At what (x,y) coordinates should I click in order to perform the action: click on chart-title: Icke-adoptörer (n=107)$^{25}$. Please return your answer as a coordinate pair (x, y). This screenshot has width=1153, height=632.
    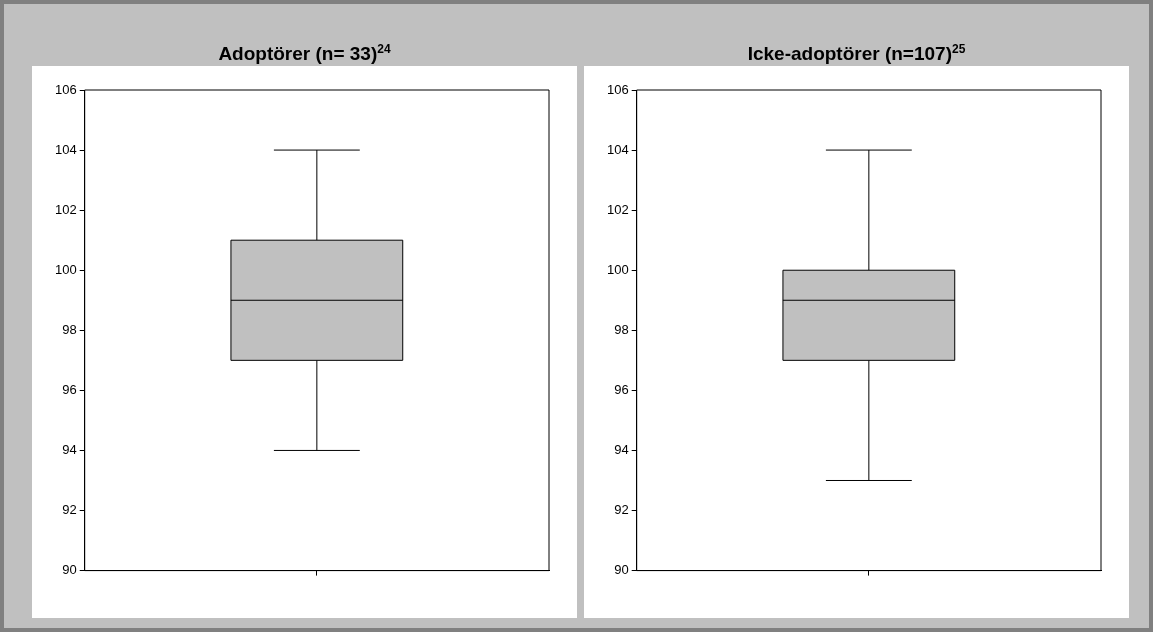
    Looking at the image, I should click on (856, 53).